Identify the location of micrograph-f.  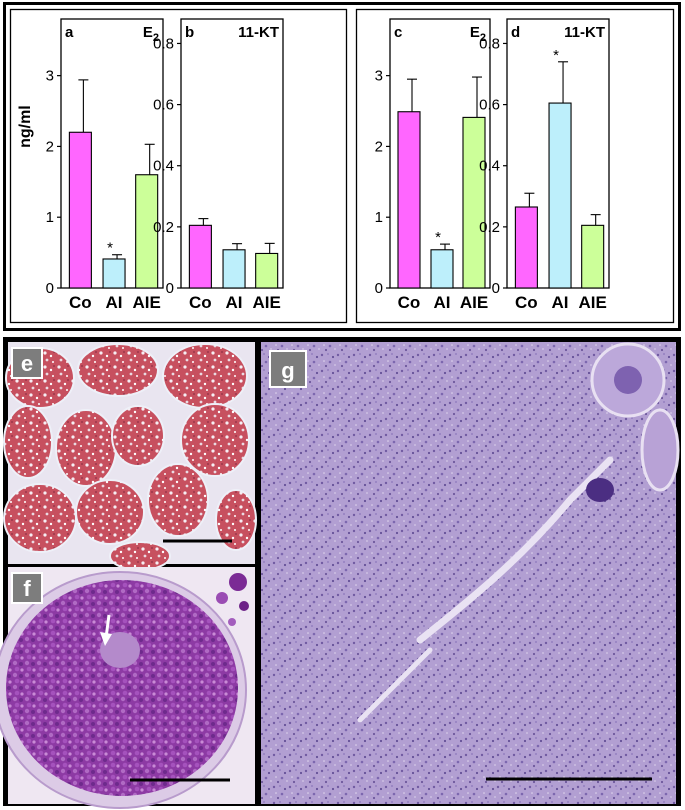
(127, 688).